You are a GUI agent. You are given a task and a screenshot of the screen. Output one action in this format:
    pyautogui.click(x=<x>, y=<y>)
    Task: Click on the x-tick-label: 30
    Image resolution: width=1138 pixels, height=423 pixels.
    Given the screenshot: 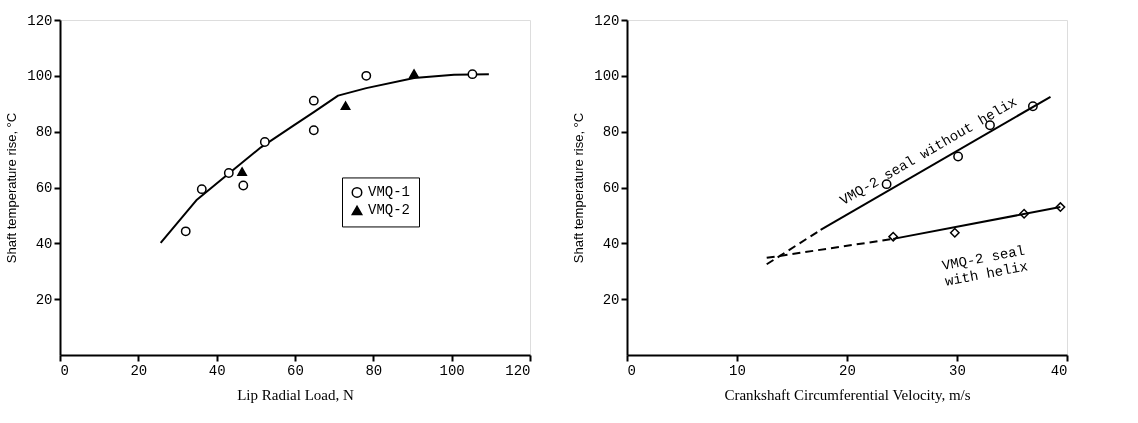 What is the action you would take?
    pyautogui.click(x=957, y=370)
    